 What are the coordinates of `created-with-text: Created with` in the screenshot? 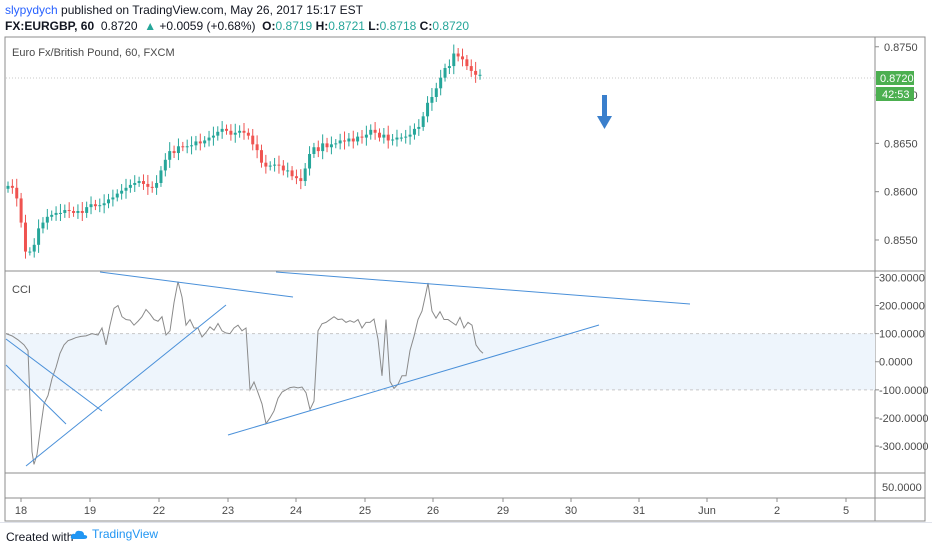 It's located at (40, 537).